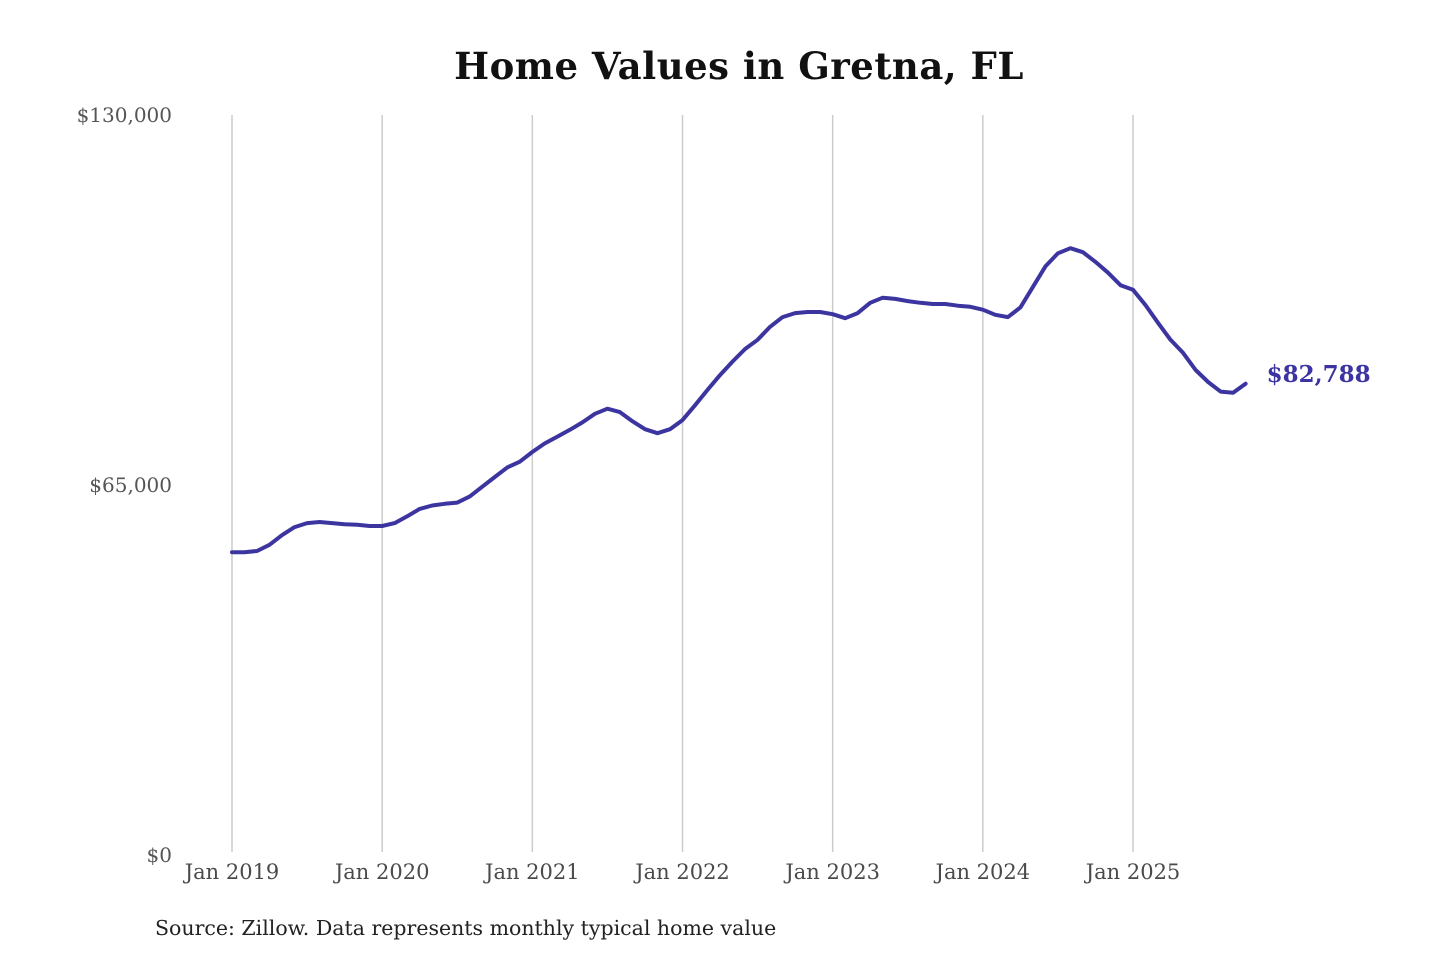  I want to click on x-axis-tick-label: Jan 2024, so click(983, 872).